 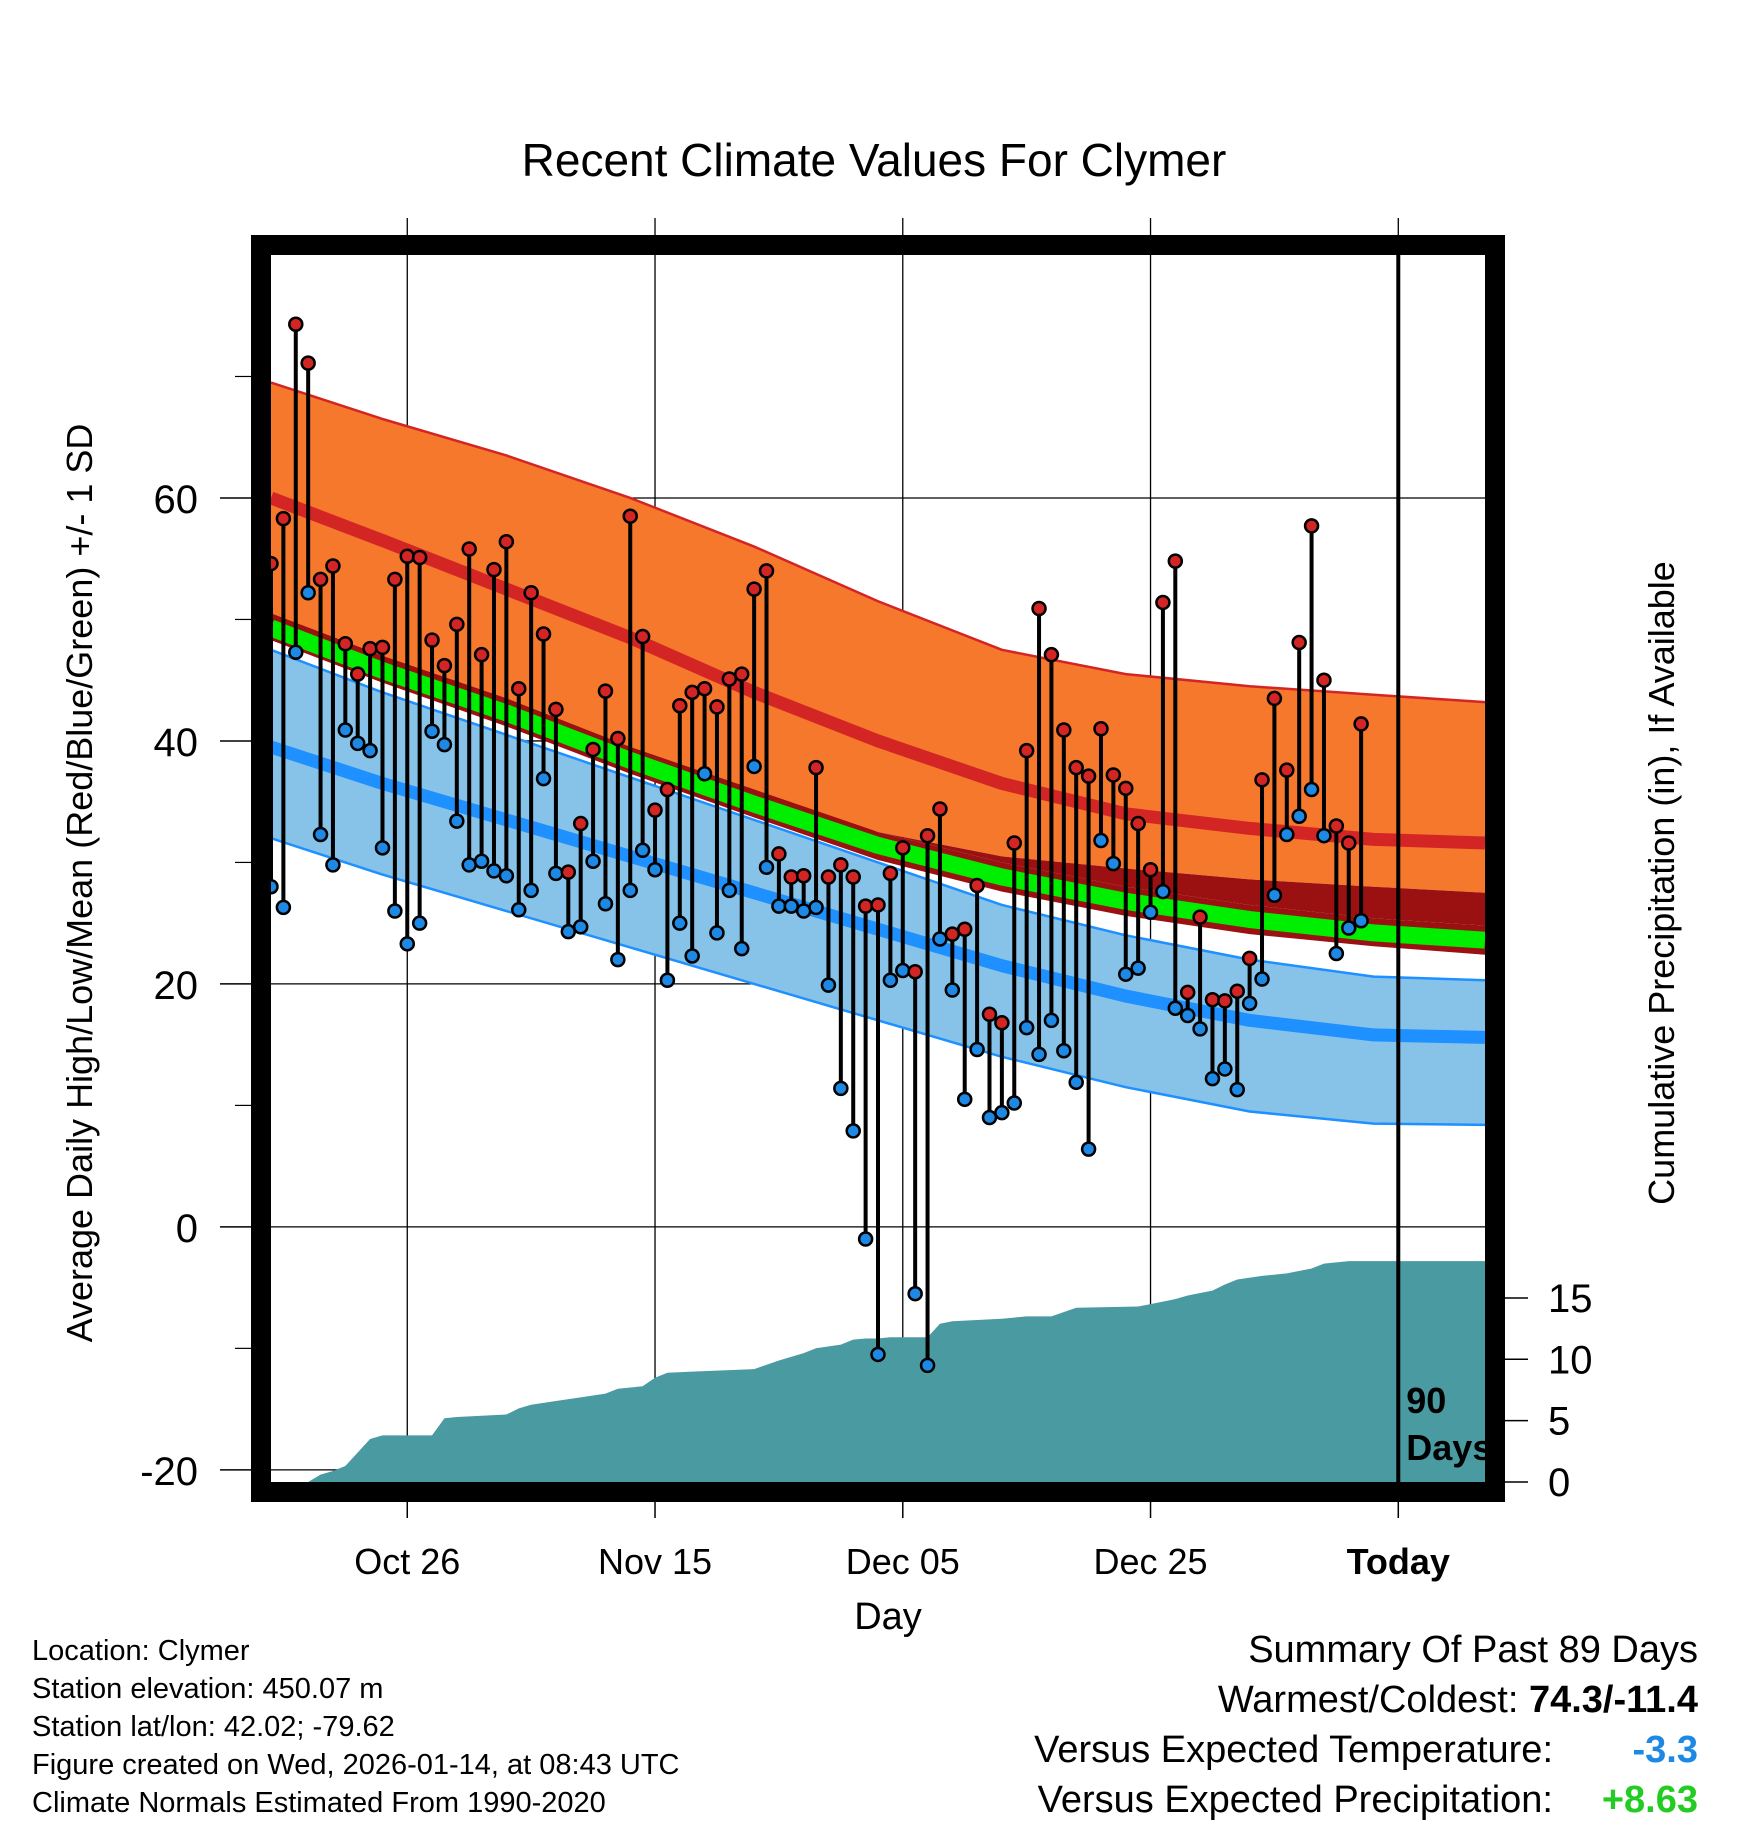 I want to click on precip-vs-expected-value: +8.63, so click(x=1649, y=1800).